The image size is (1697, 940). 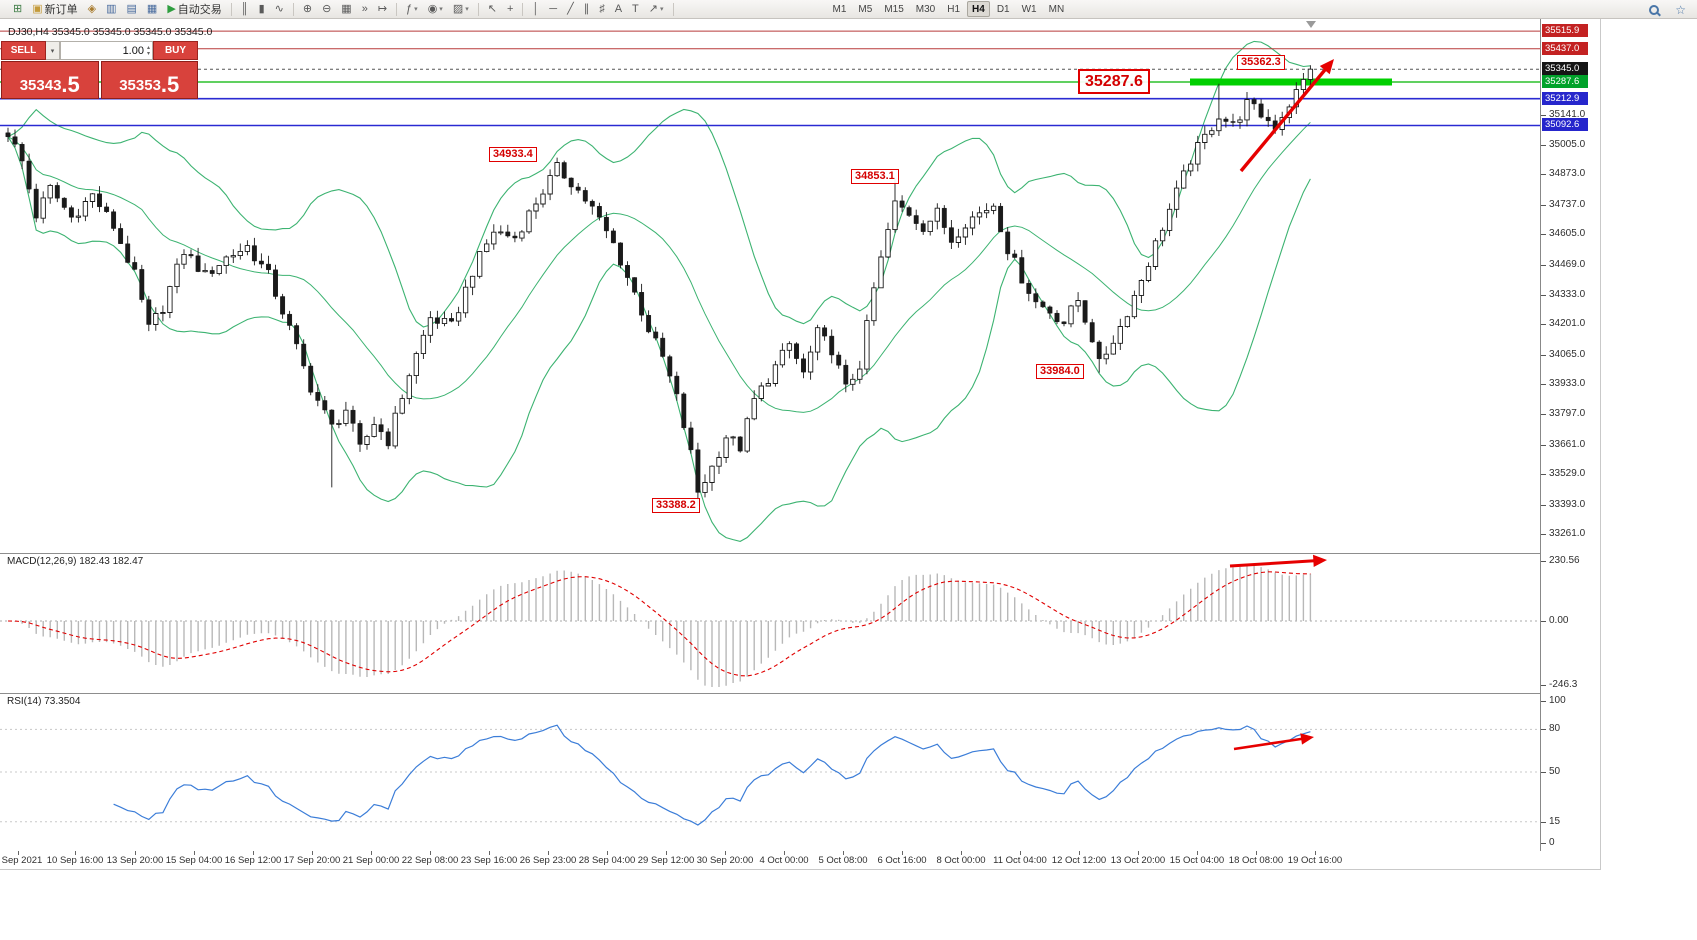 I want to click on timeframe-m30: M30, so click(x=925, y=9).